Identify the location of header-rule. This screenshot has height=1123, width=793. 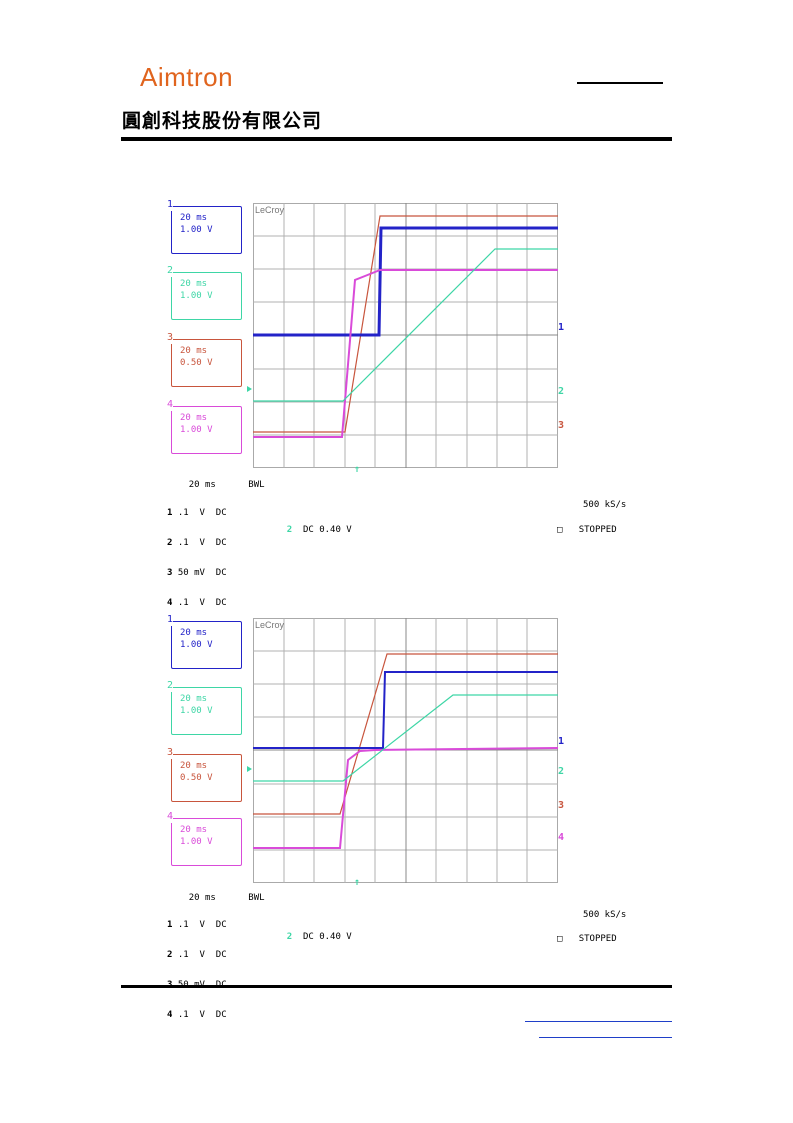
(396, 139).